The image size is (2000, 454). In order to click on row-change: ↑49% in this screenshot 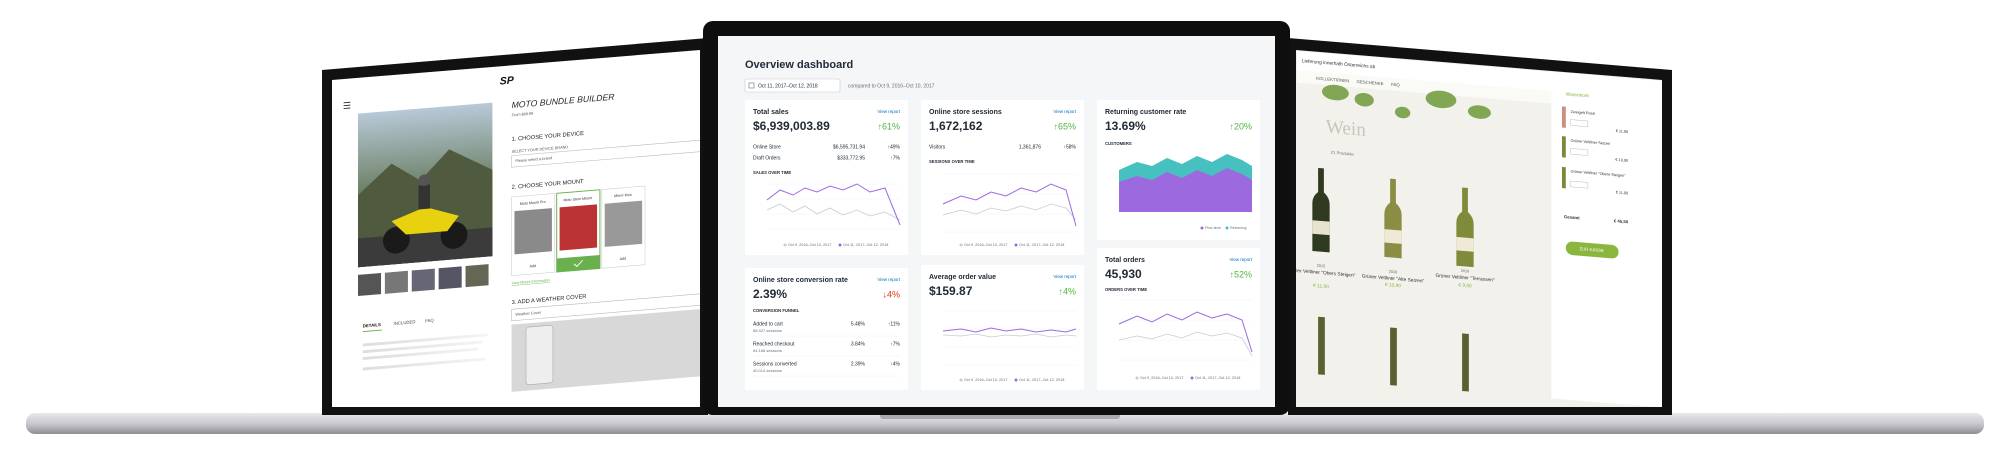, I will do `click(893, 147)`.